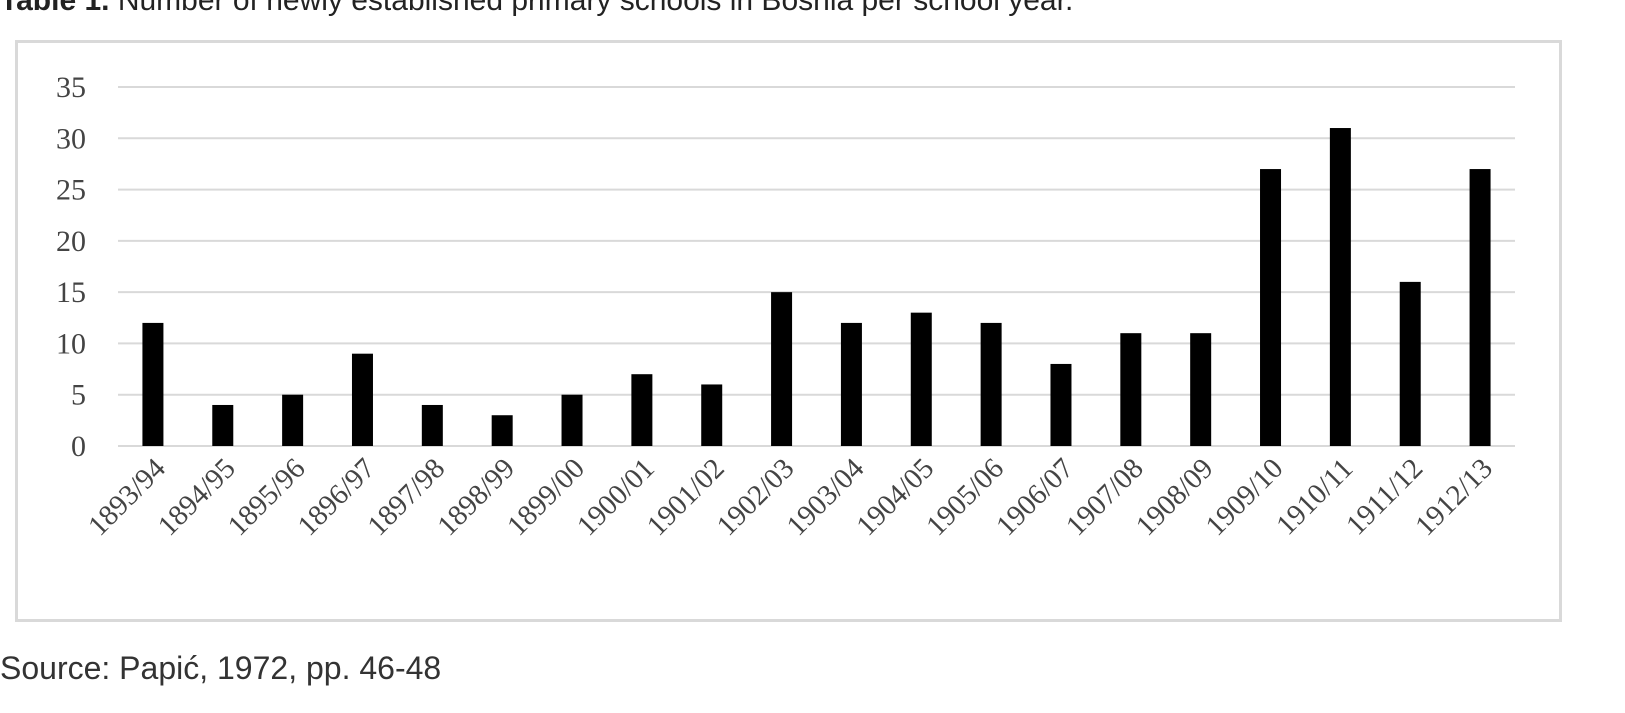 The height and width of the screenshot is (713, 1625). What do you see at coordinates (546, 497) in the screenshot?
I see `x-tick-label: 1899/00` at bounding box center [546, 497].